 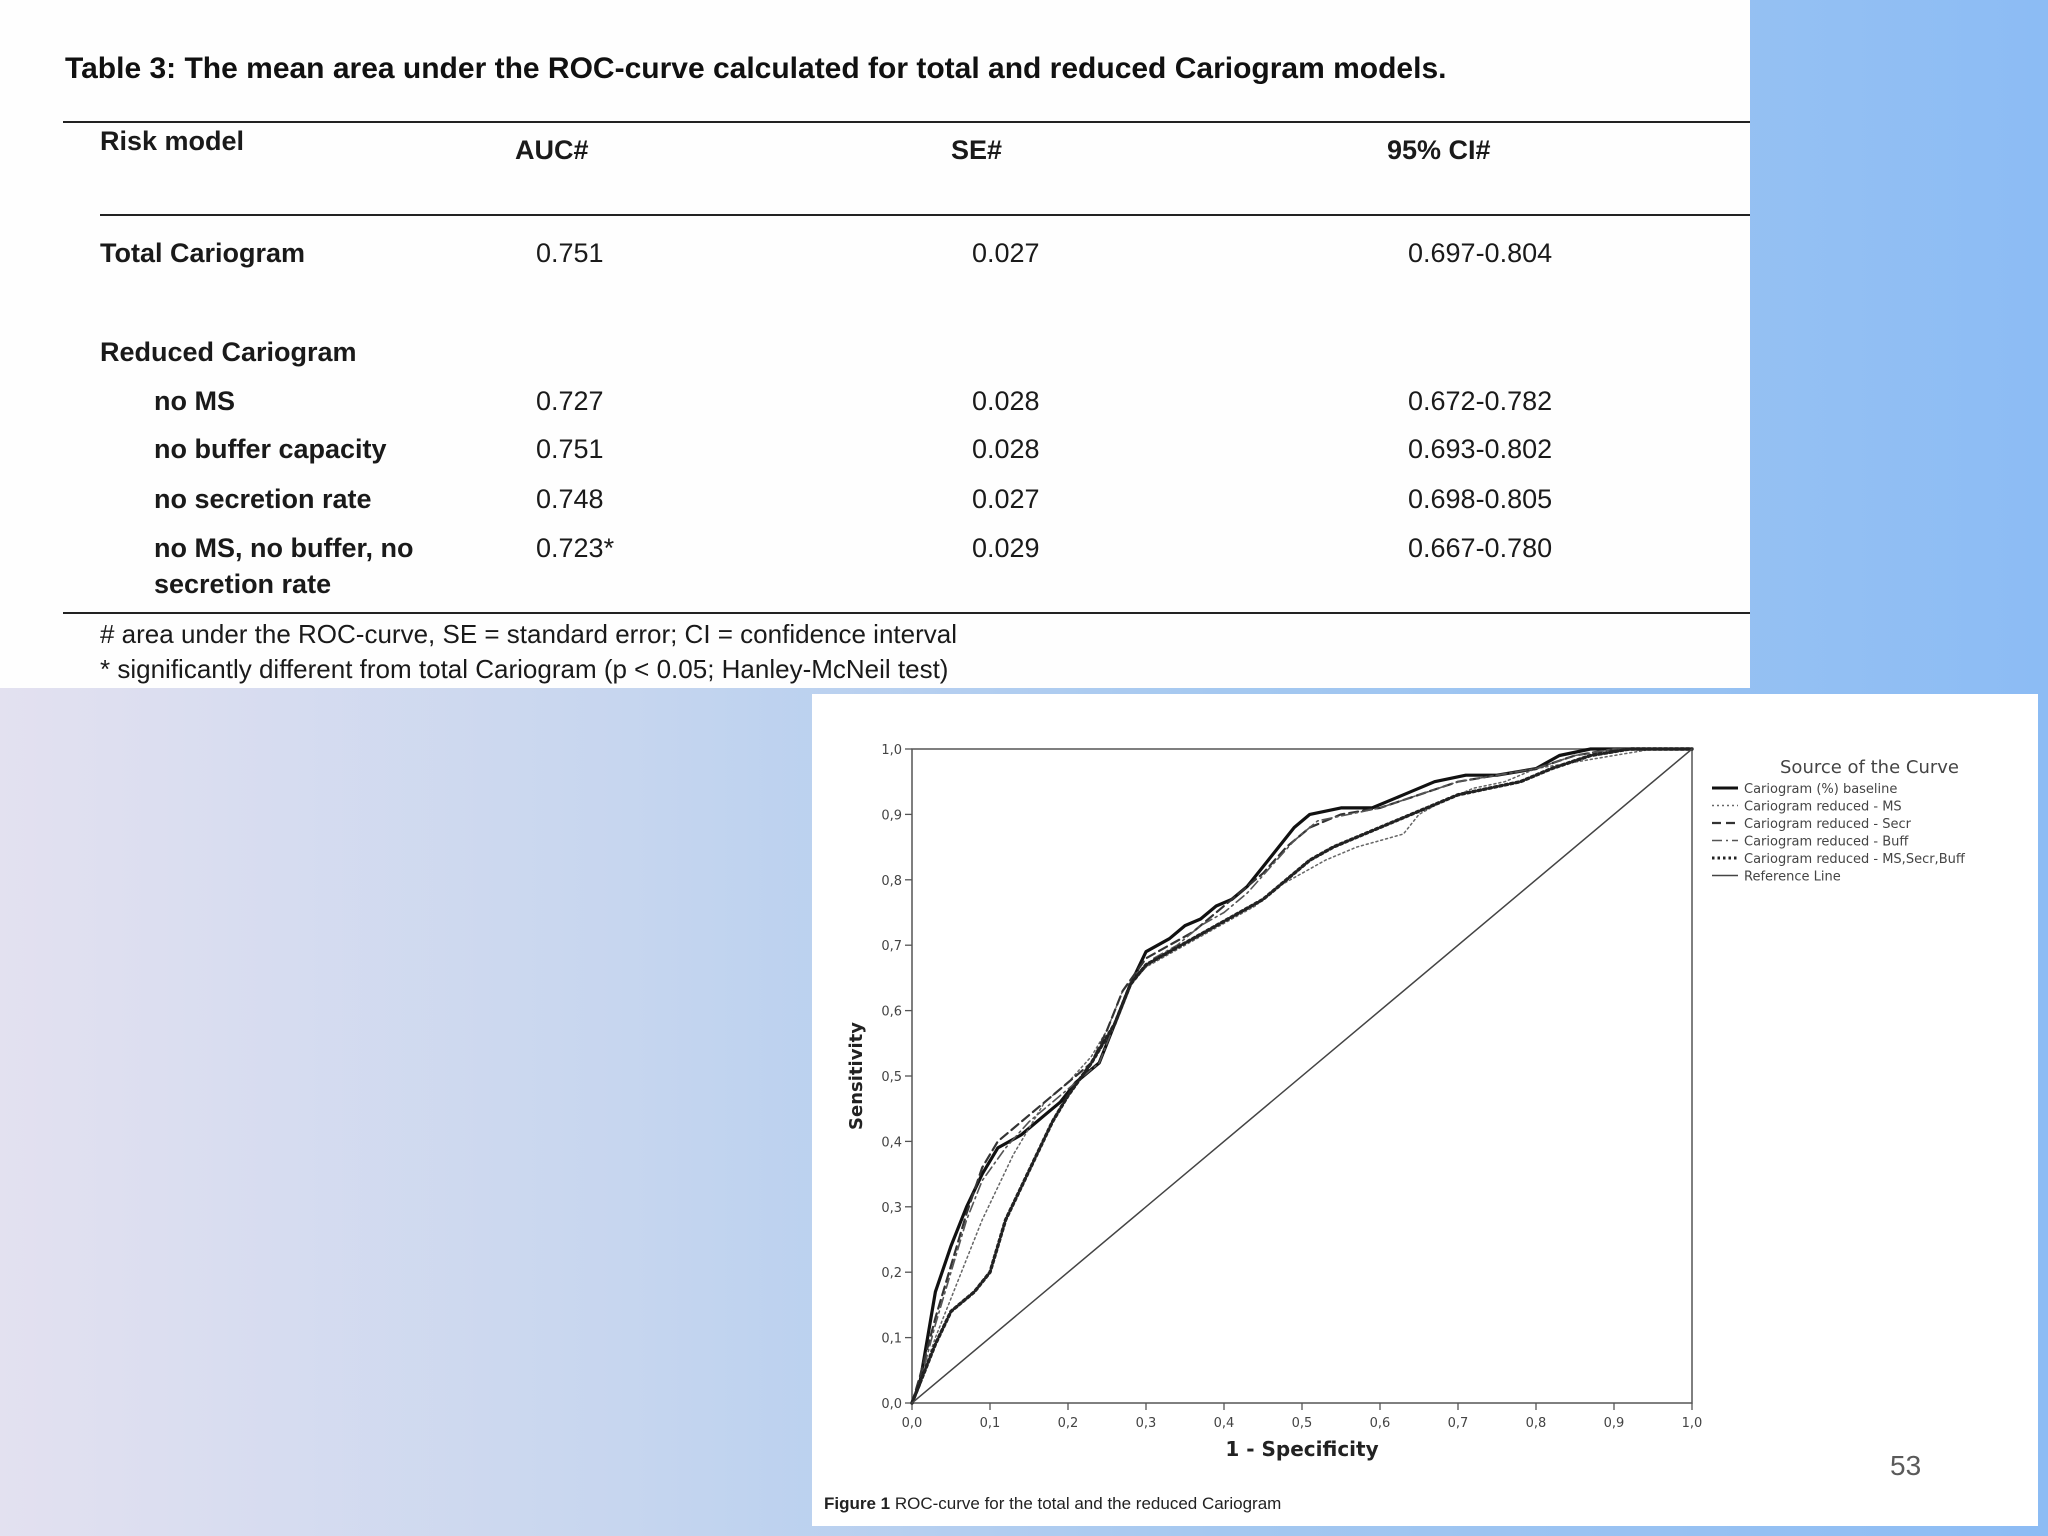 What do you see at coordinates (284, 548) in the screenshot?
I see `row-no-all-label-line1: no MS, no buffer, no` at bounding box center [284, 548].